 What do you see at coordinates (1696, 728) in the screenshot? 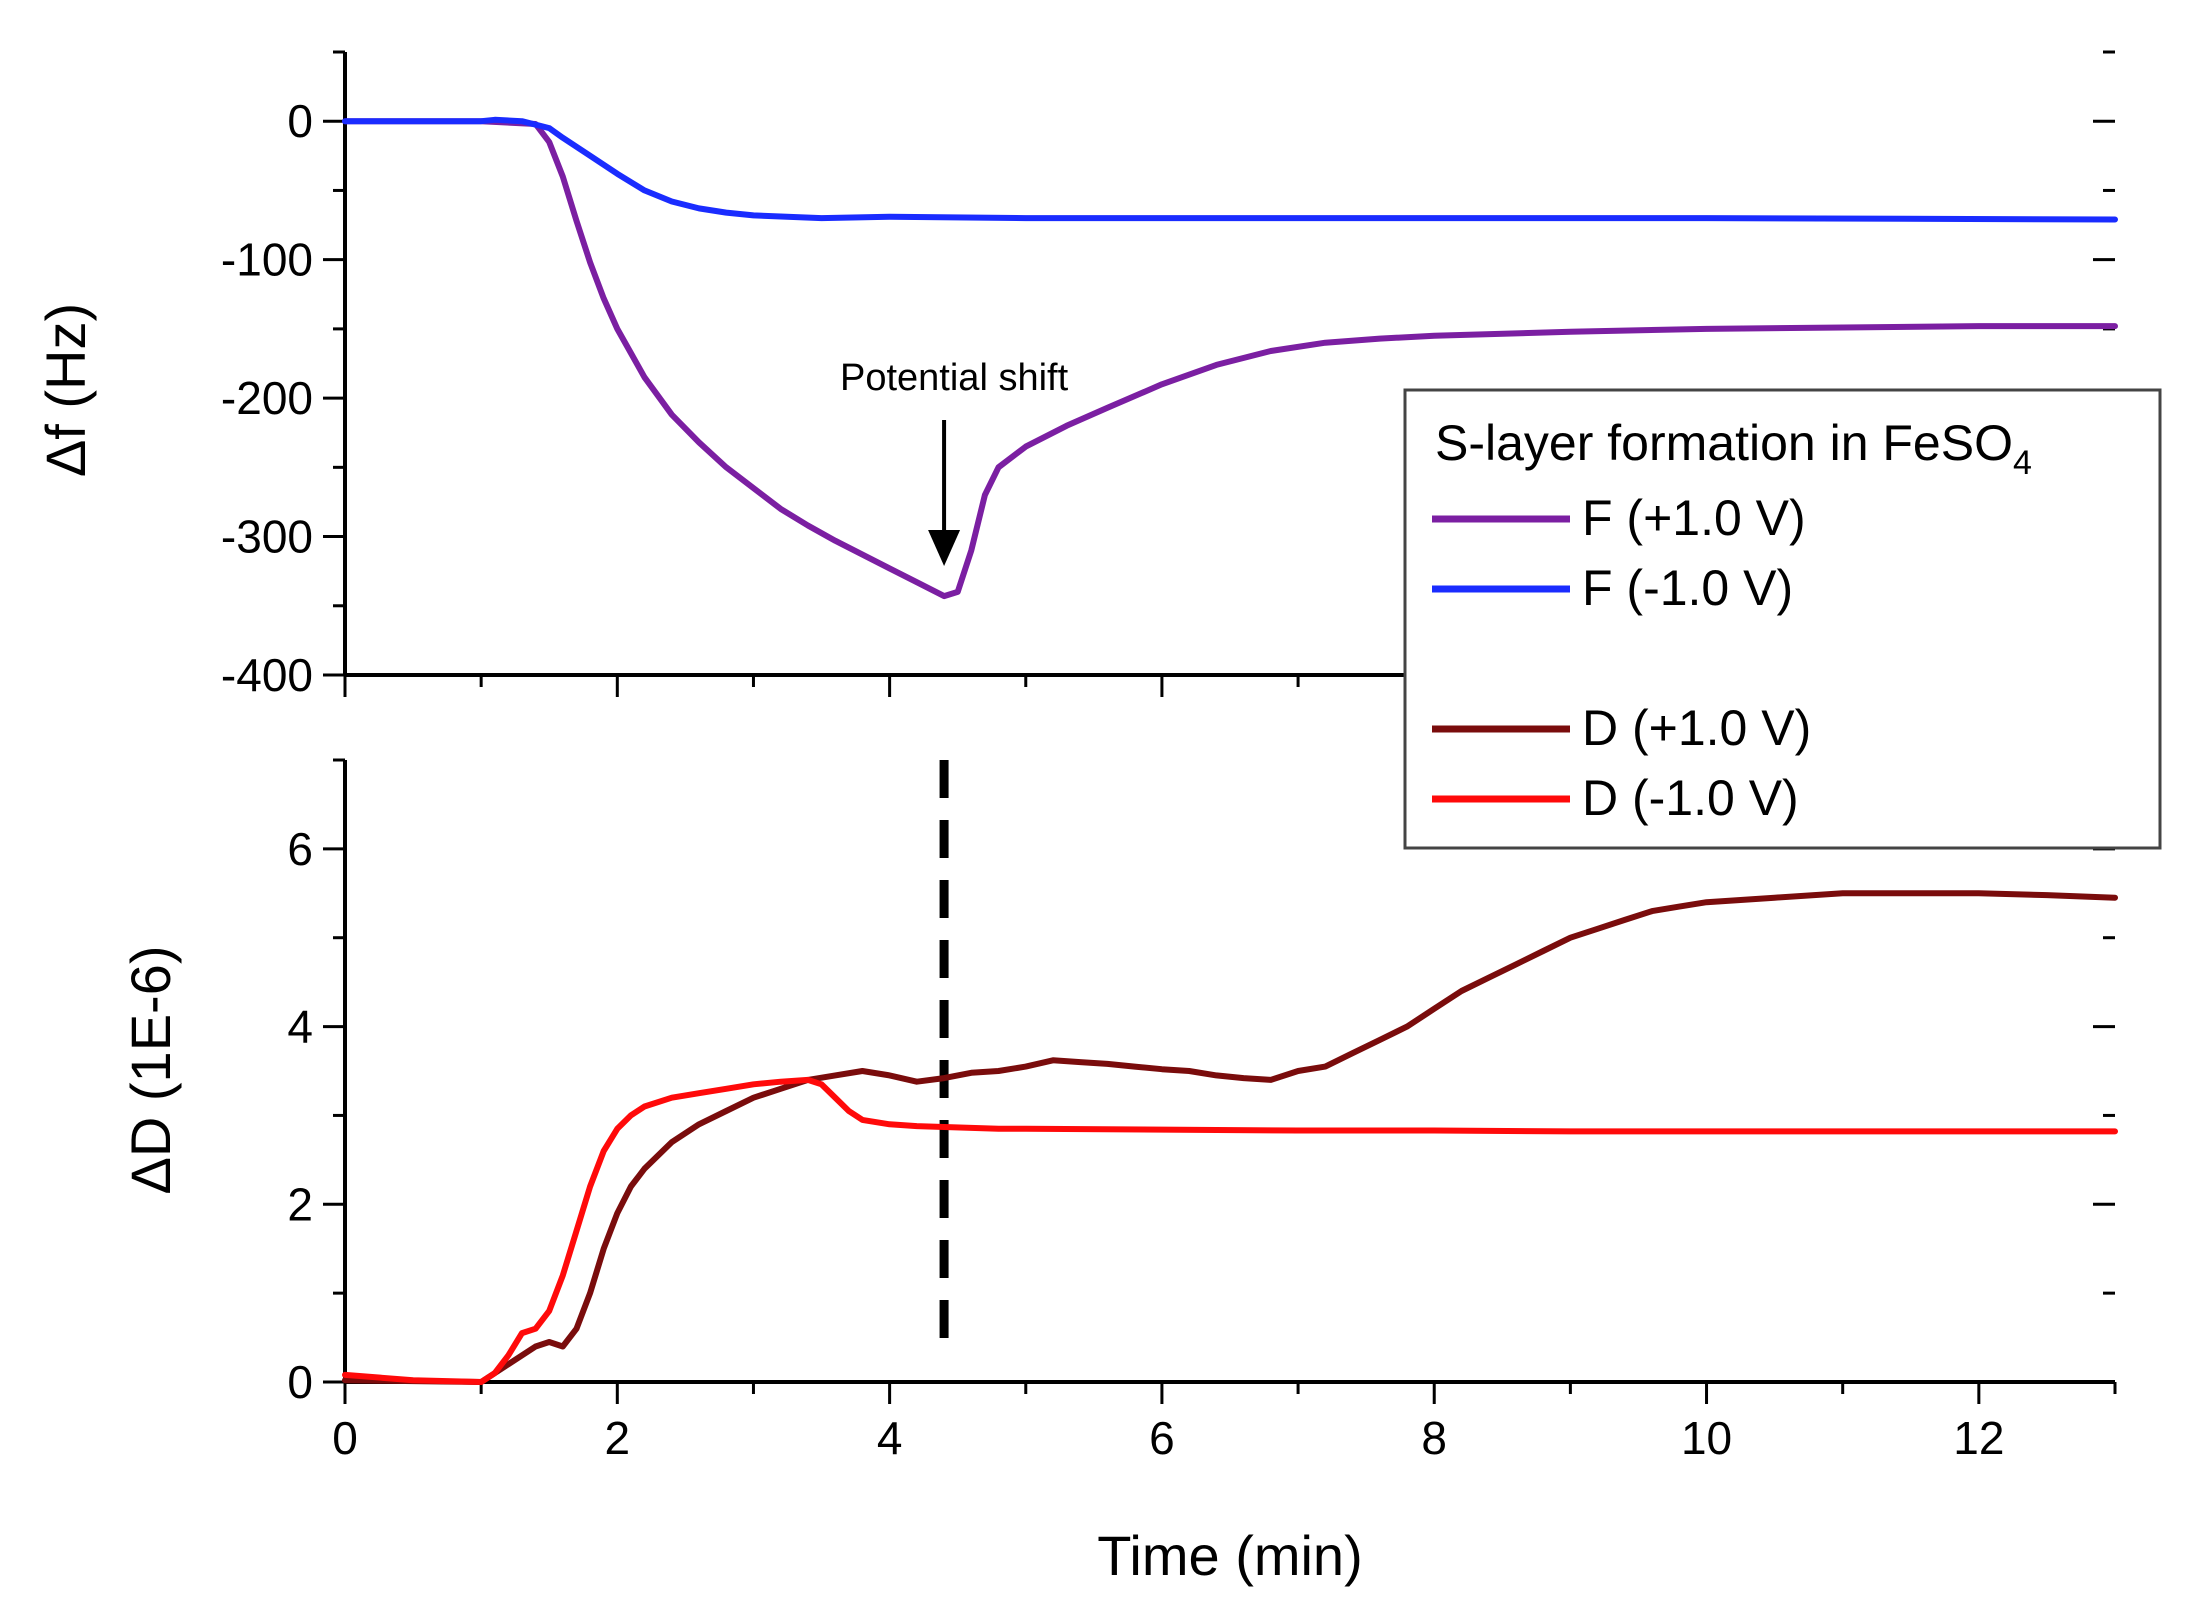
I see `legend-label: D (+1.0 V)` at bounding box center [1696, 728].